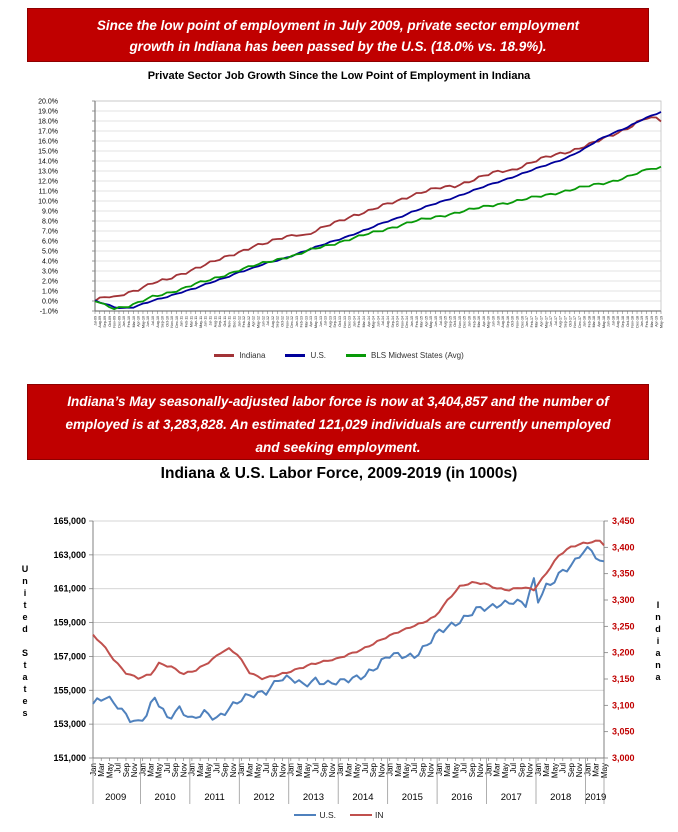 The width and height of the screenshot is (678, 832). What do you see at coordinates (595, 797) in the screenshot?
I see `svg-text: 2019` at bounding box center [595, 797].